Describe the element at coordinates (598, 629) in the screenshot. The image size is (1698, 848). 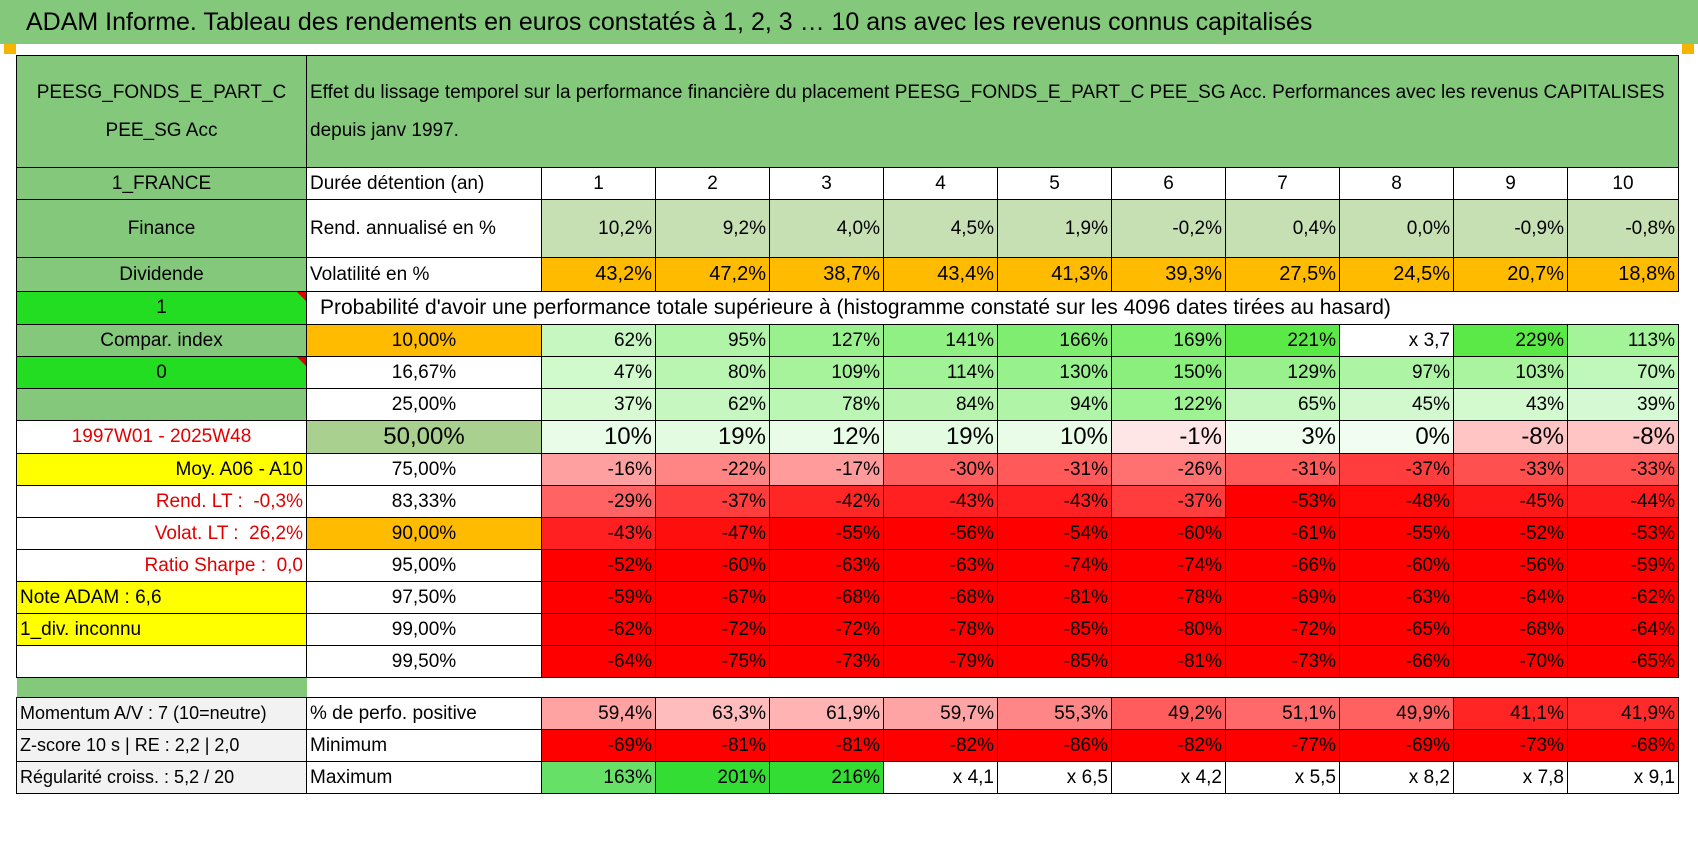
I see `prob-value: -62%` at that location.